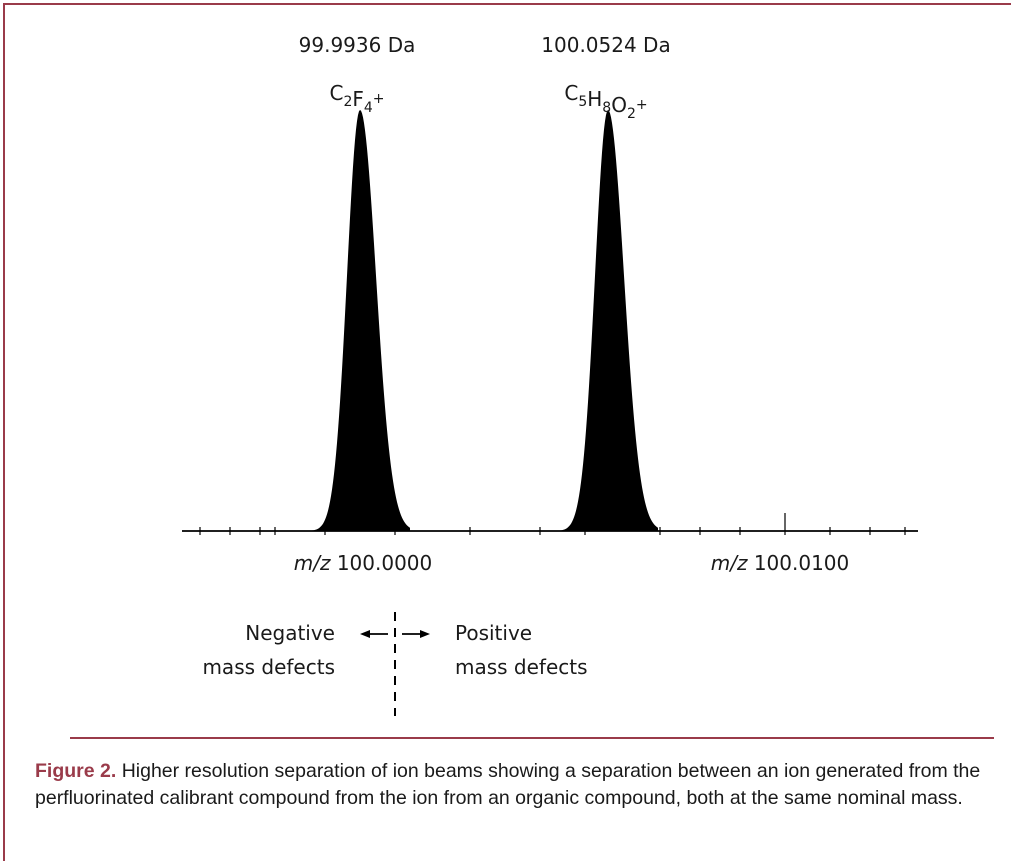 This screenshot has height=866, width=1016. I want to click on positive-defect-label-line2: mass defects, so click(521, 667).